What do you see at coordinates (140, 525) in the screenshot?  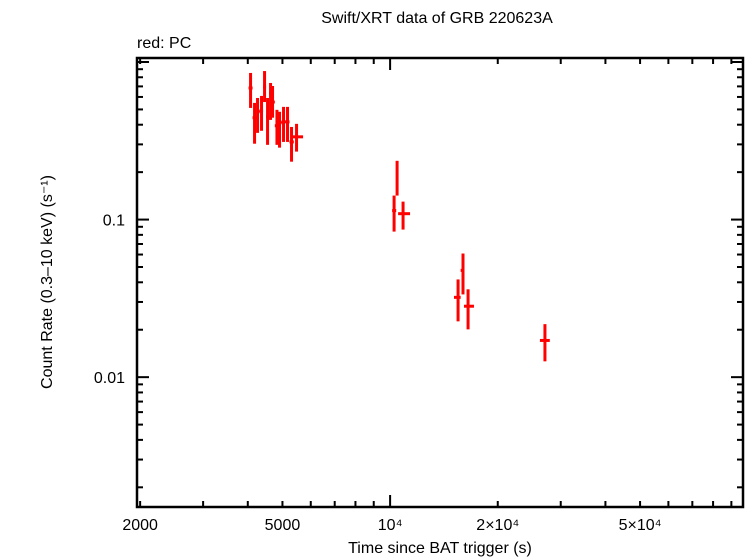 I see `x-tick-label: 2000` at bounding box center [140, 525].